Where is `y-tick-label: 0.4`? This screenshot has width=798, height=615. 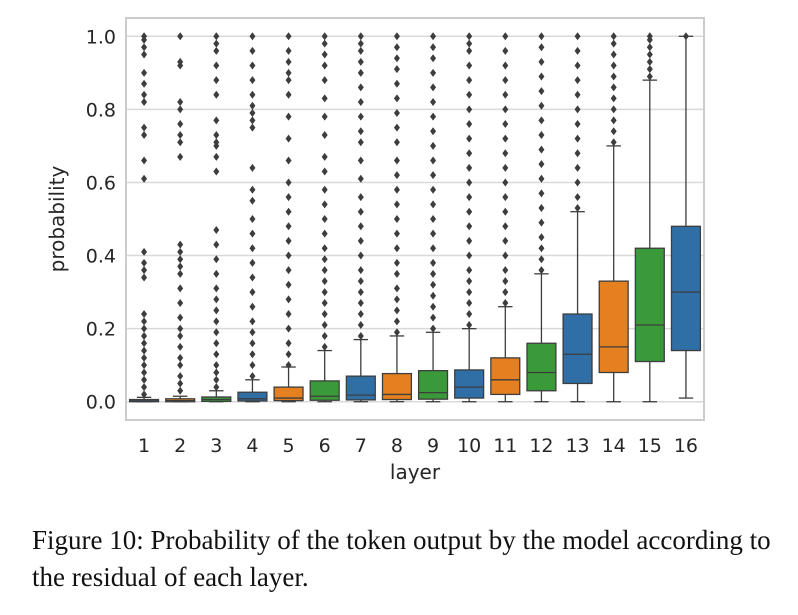
y-tick-label: 0.4 is located at coordinates (101, 257).